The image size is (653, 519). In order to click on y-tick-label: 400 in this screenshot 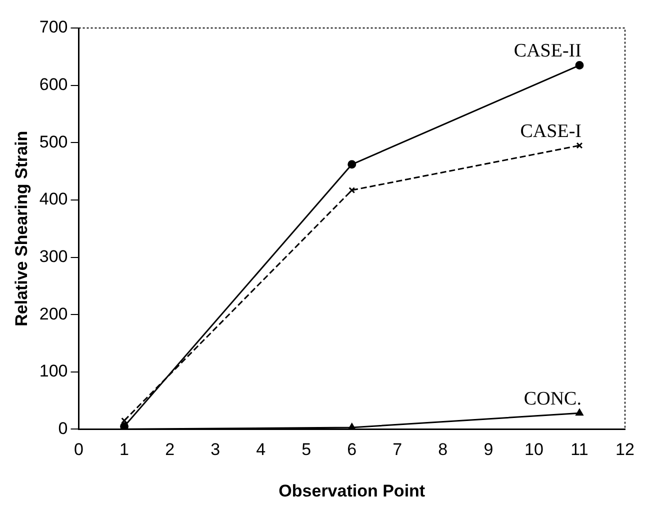, I will do `click(53, 199)`.